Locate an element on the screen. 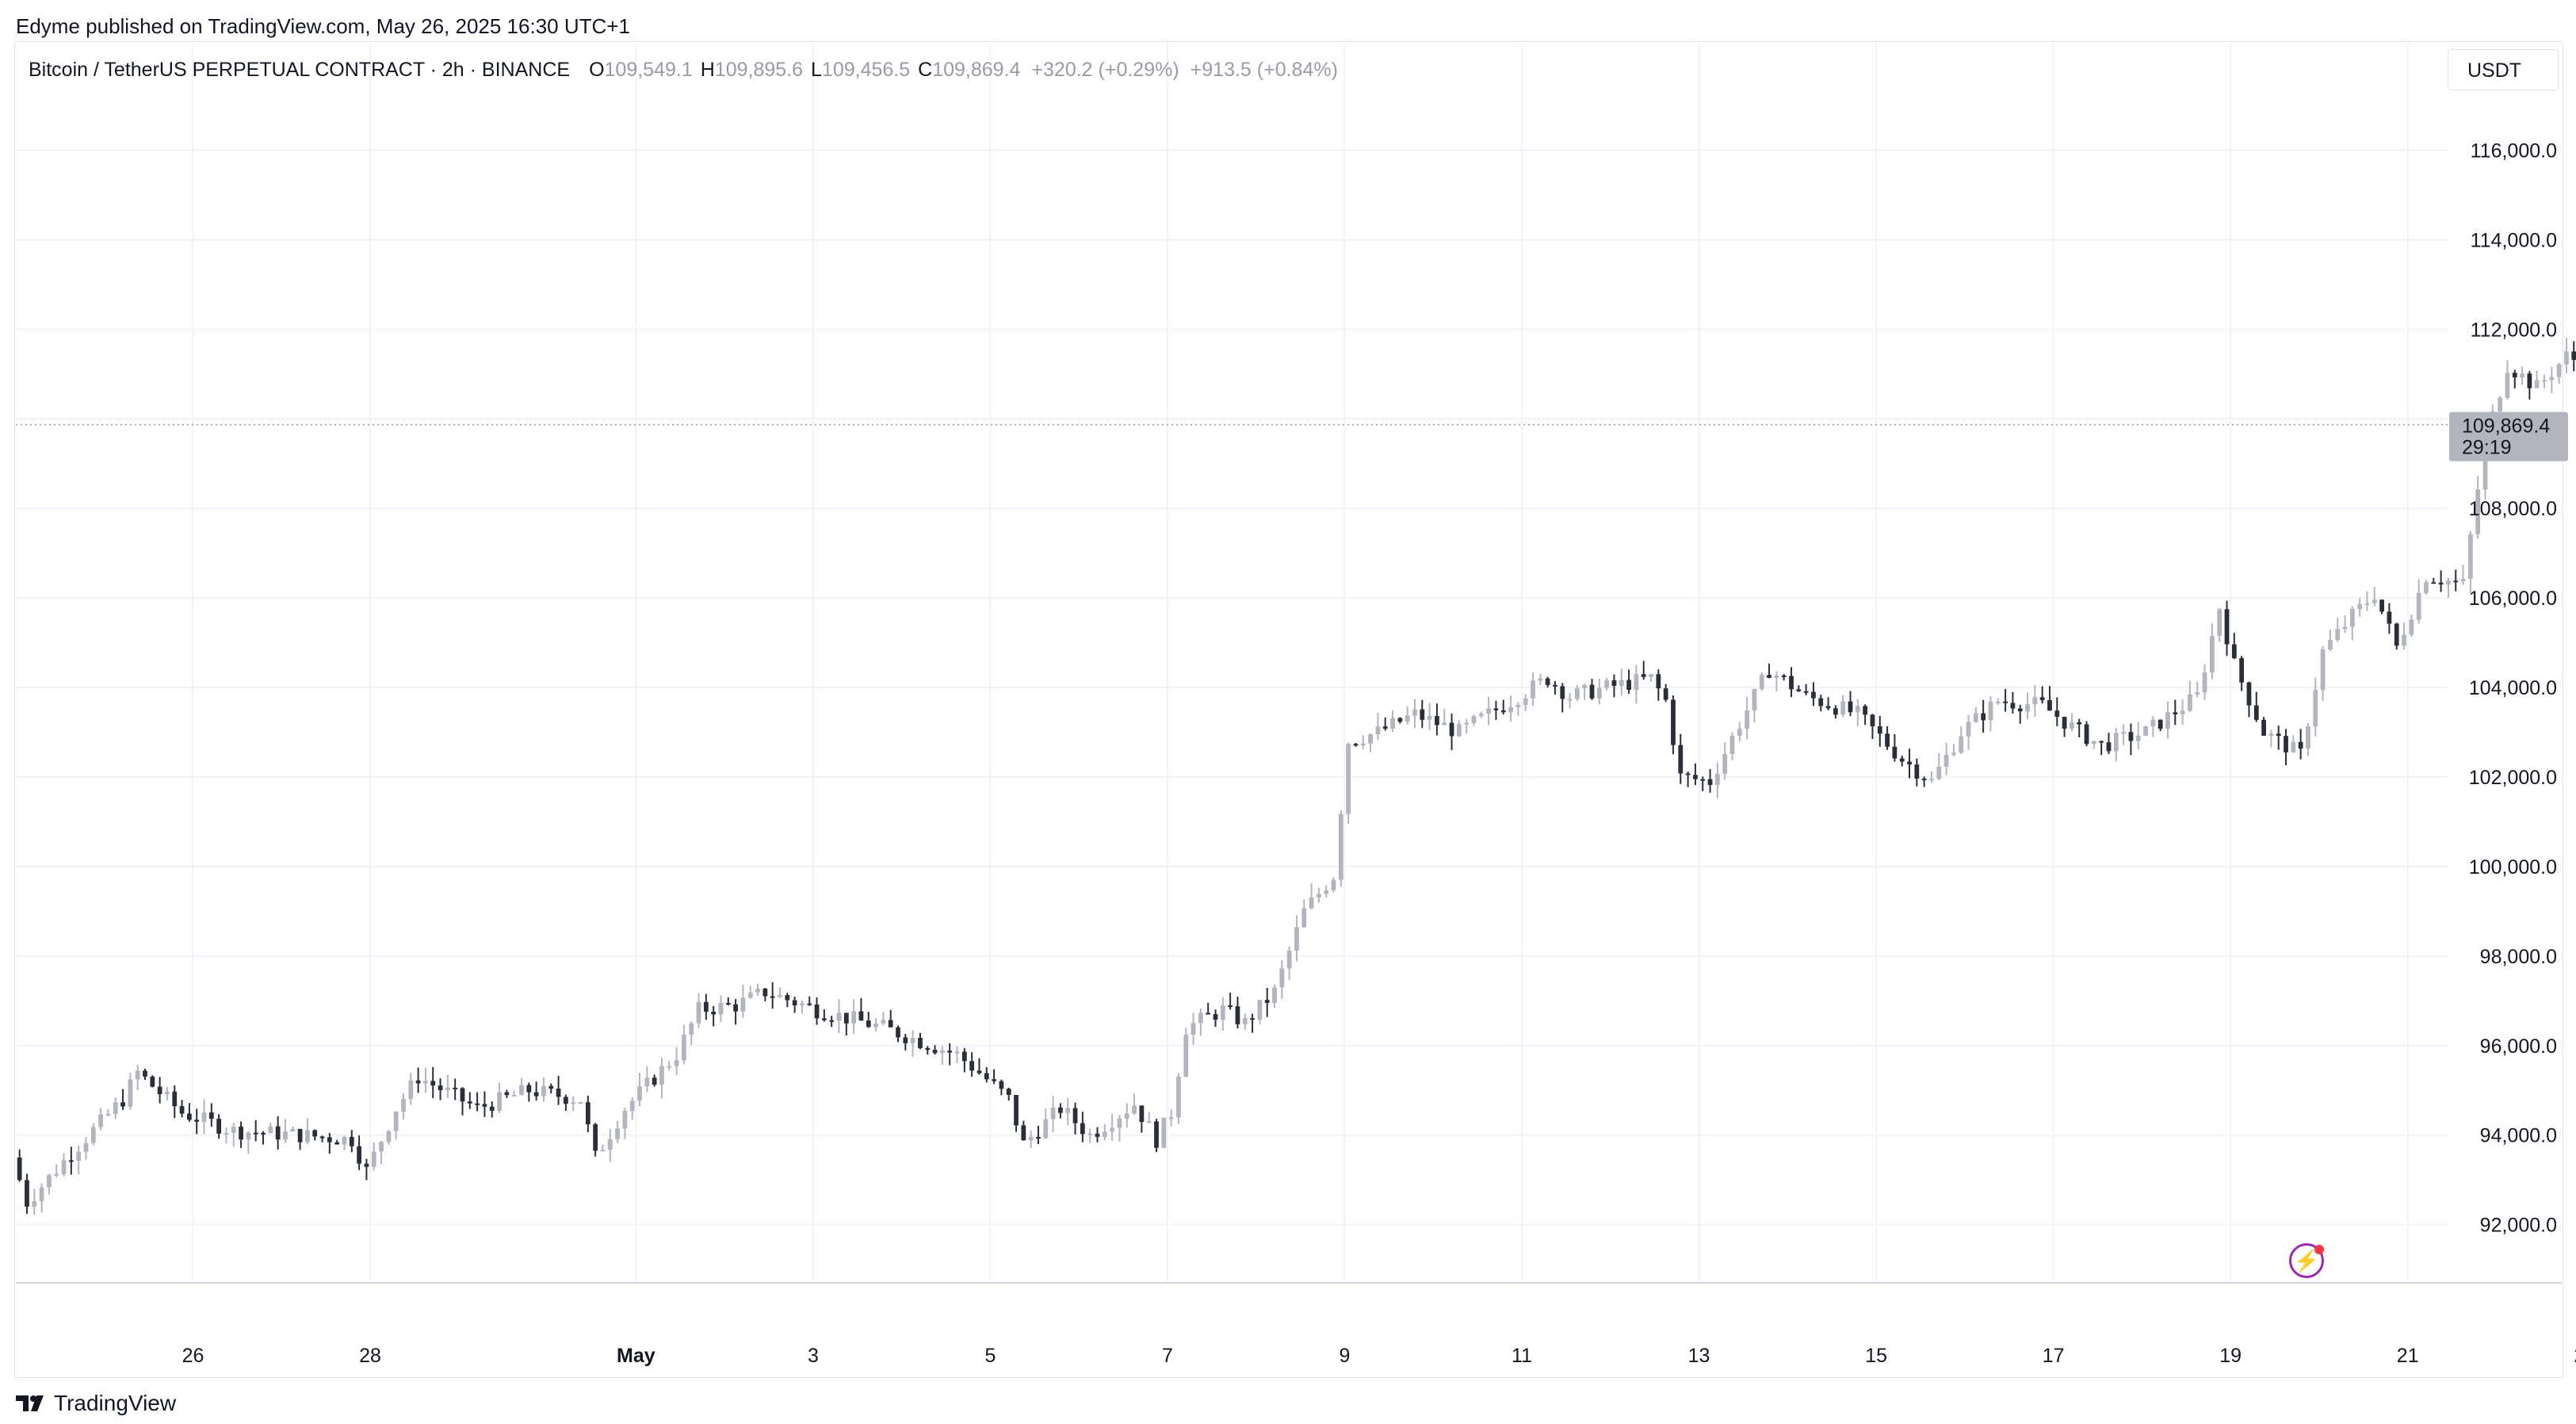 The height and width of the screenshot is (1424, 2576). tradingview-brand: TradingView is located at coordinates (96, 1403).